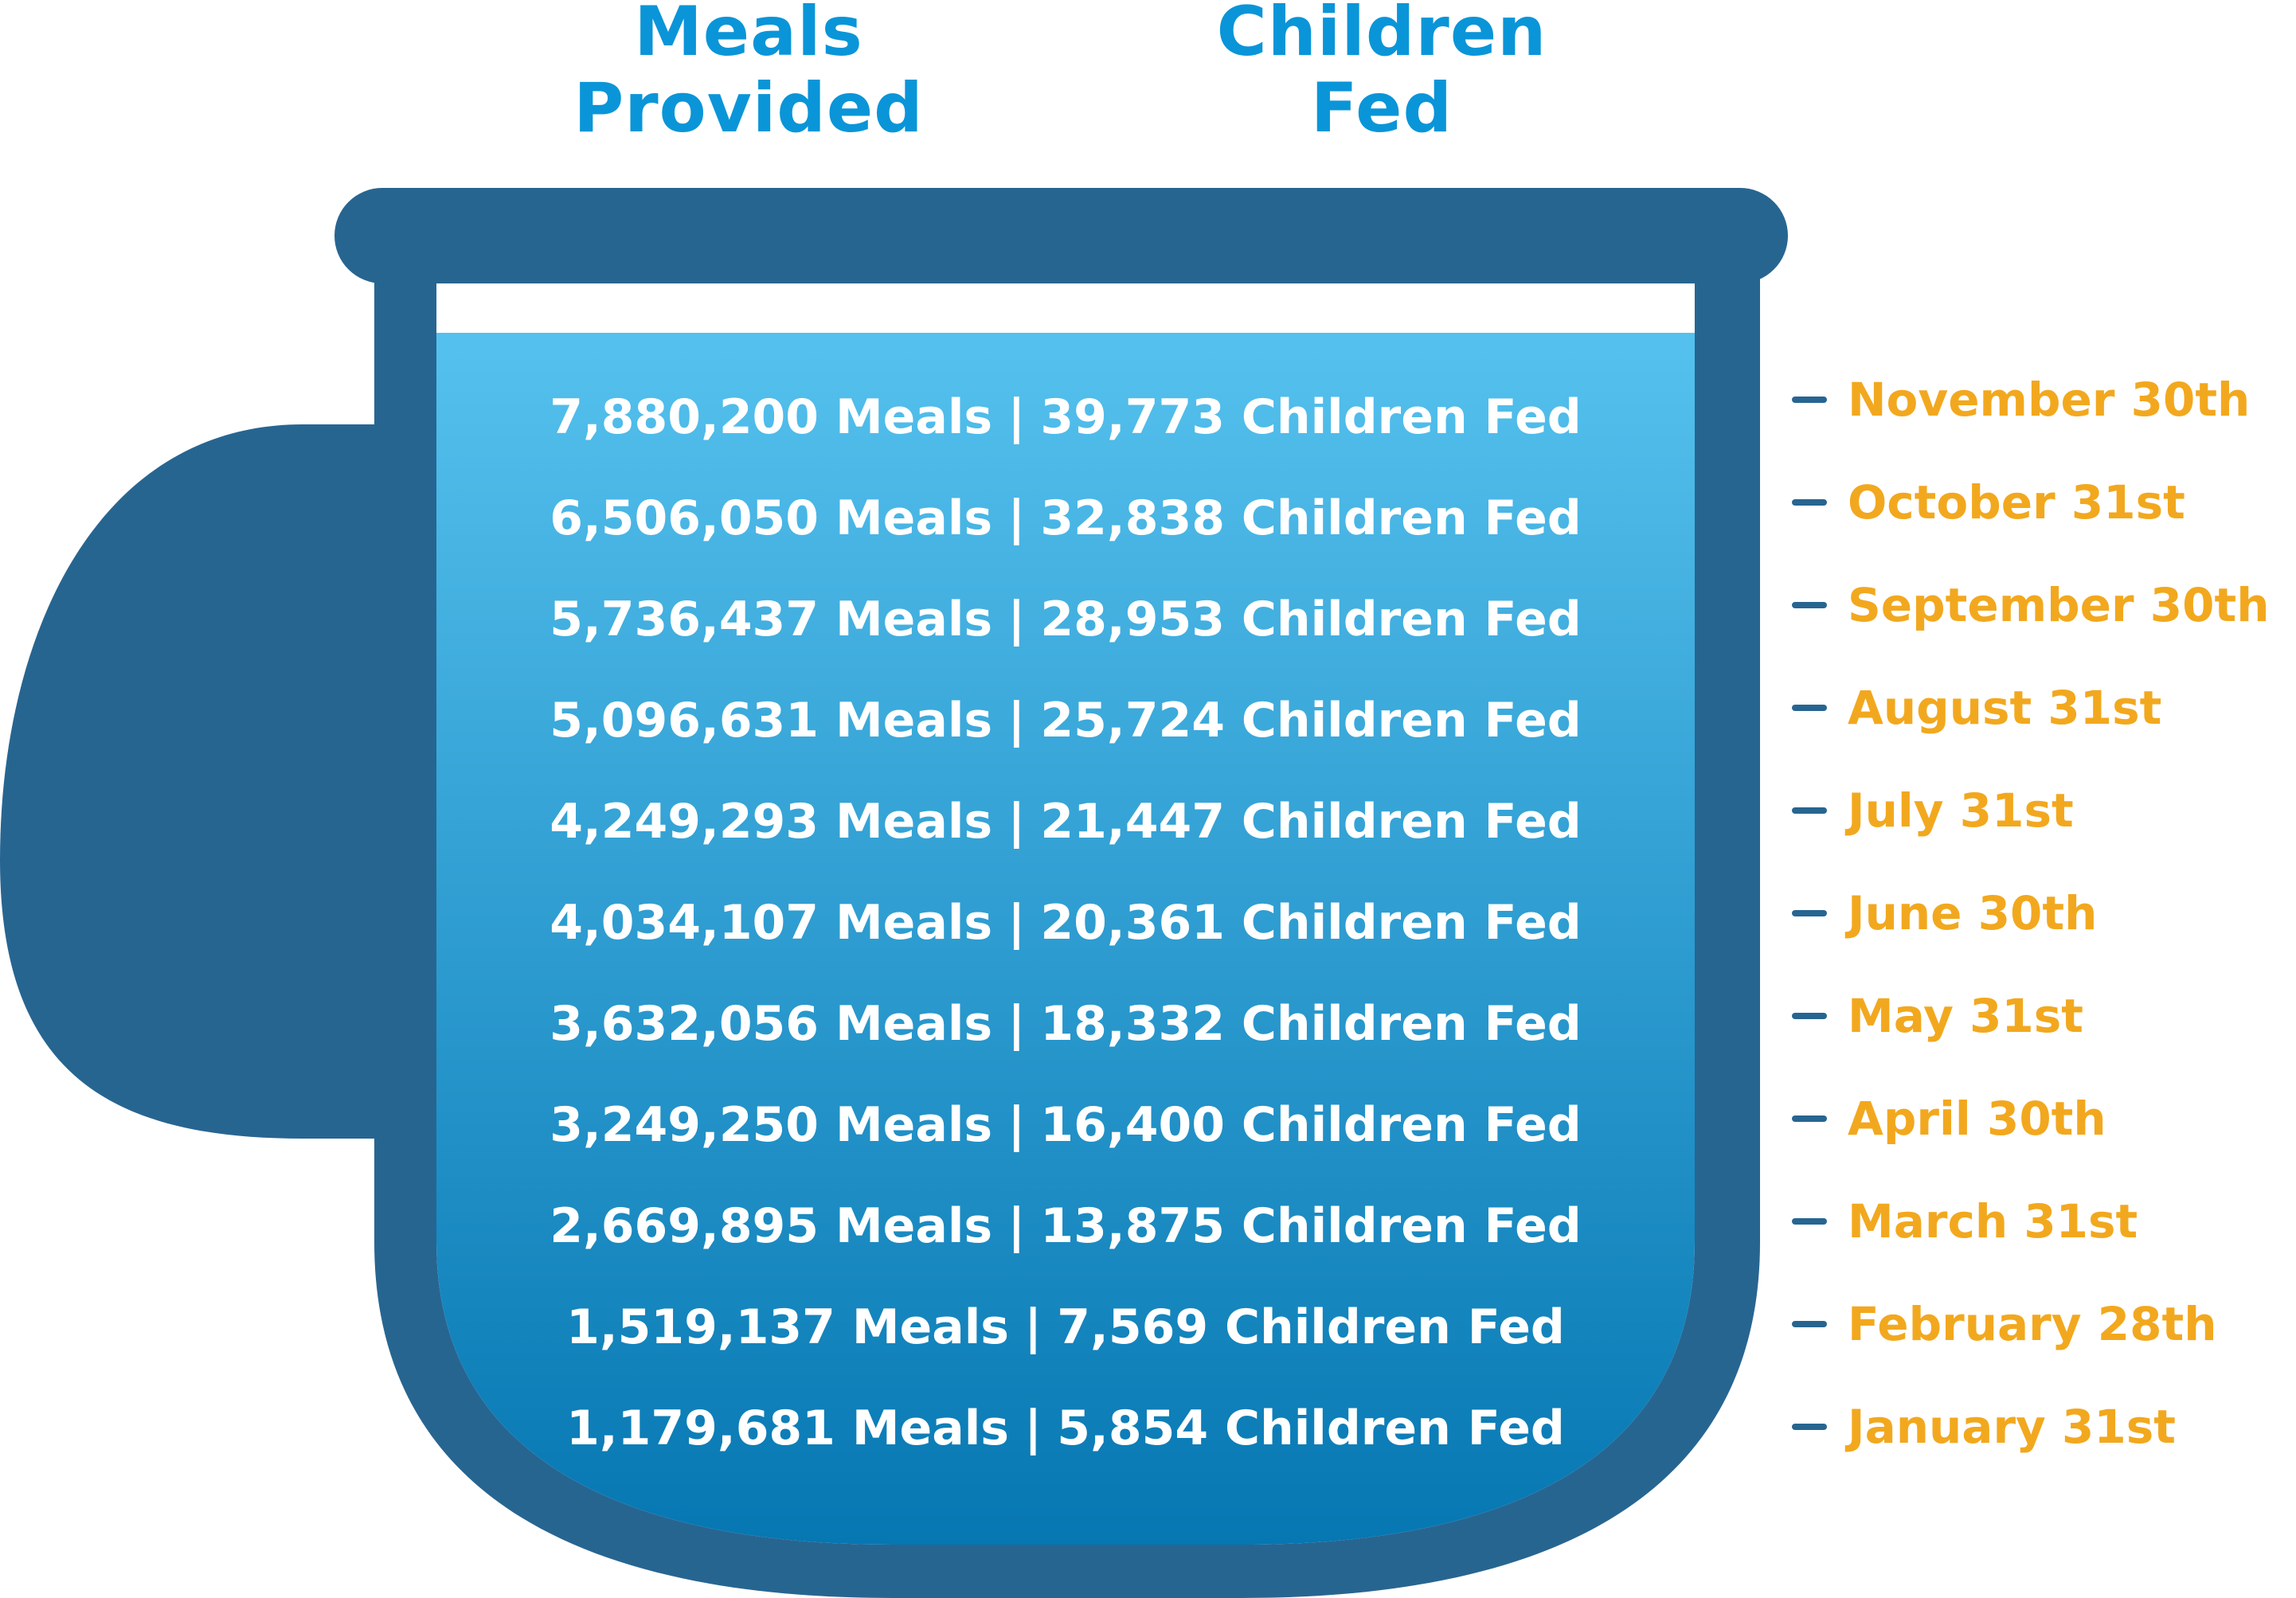  I want to click on date-marker: March 31st, so click(2044, 1221).